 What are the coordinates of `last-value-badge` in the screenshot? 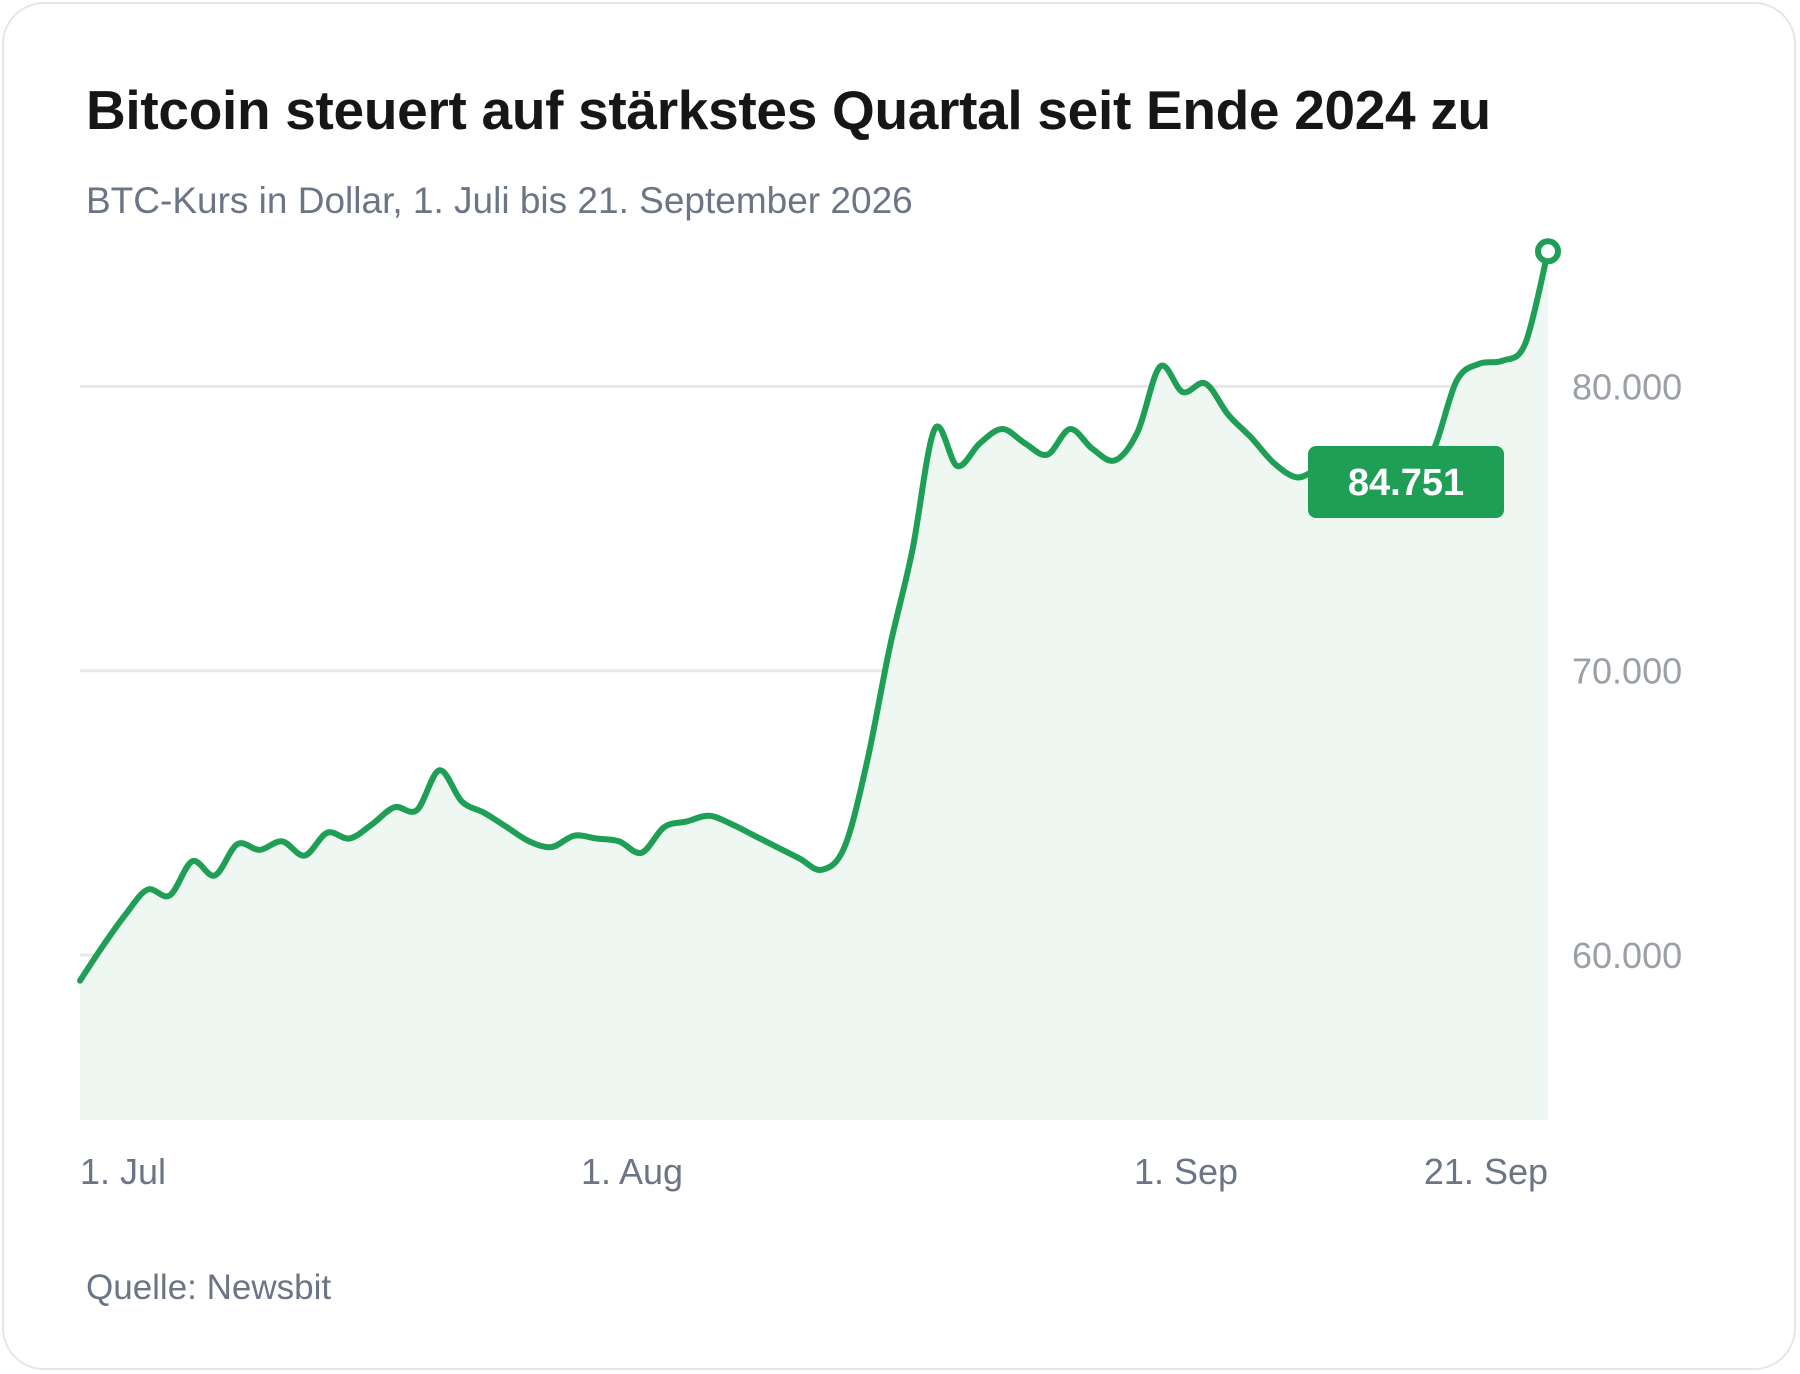 It's located at (1406, 482).